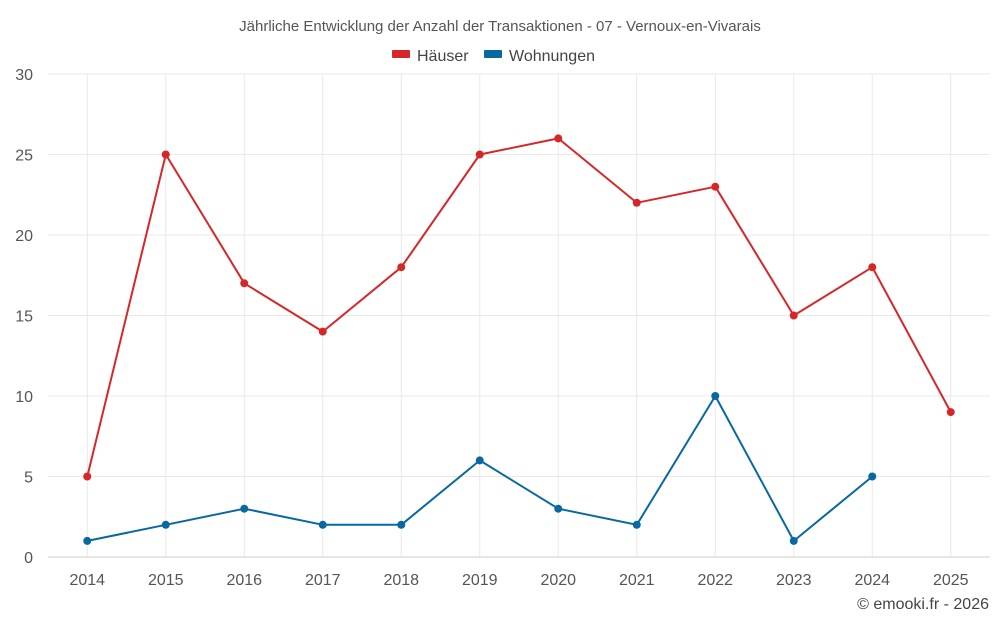  I want to click on y-tick-label: 0, so click(28, 558).